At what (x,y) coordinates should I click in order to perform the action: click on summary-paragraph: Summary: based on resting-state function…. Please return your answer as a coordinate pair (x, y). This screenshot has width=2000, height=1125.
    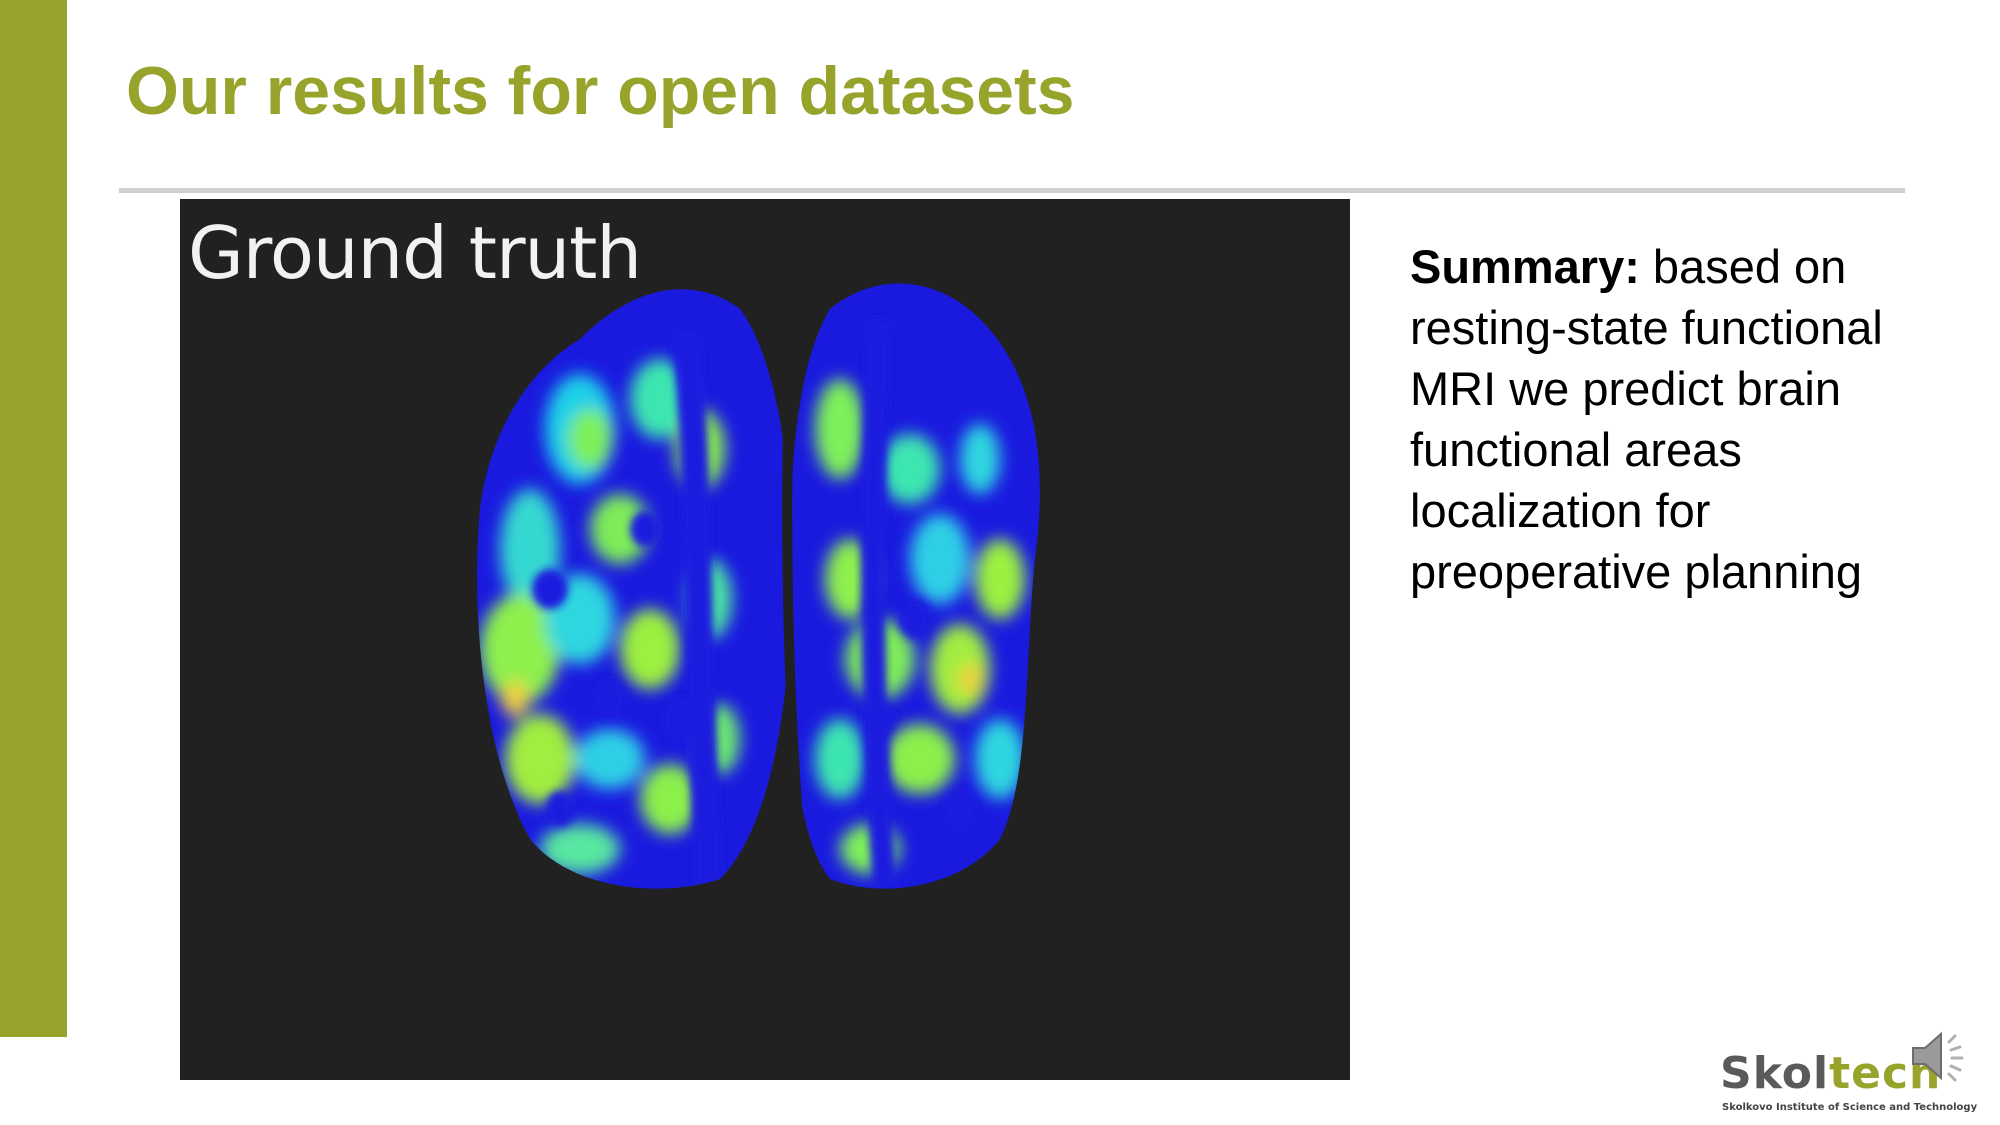
    Looking at the image, I should click on (1690, 419).